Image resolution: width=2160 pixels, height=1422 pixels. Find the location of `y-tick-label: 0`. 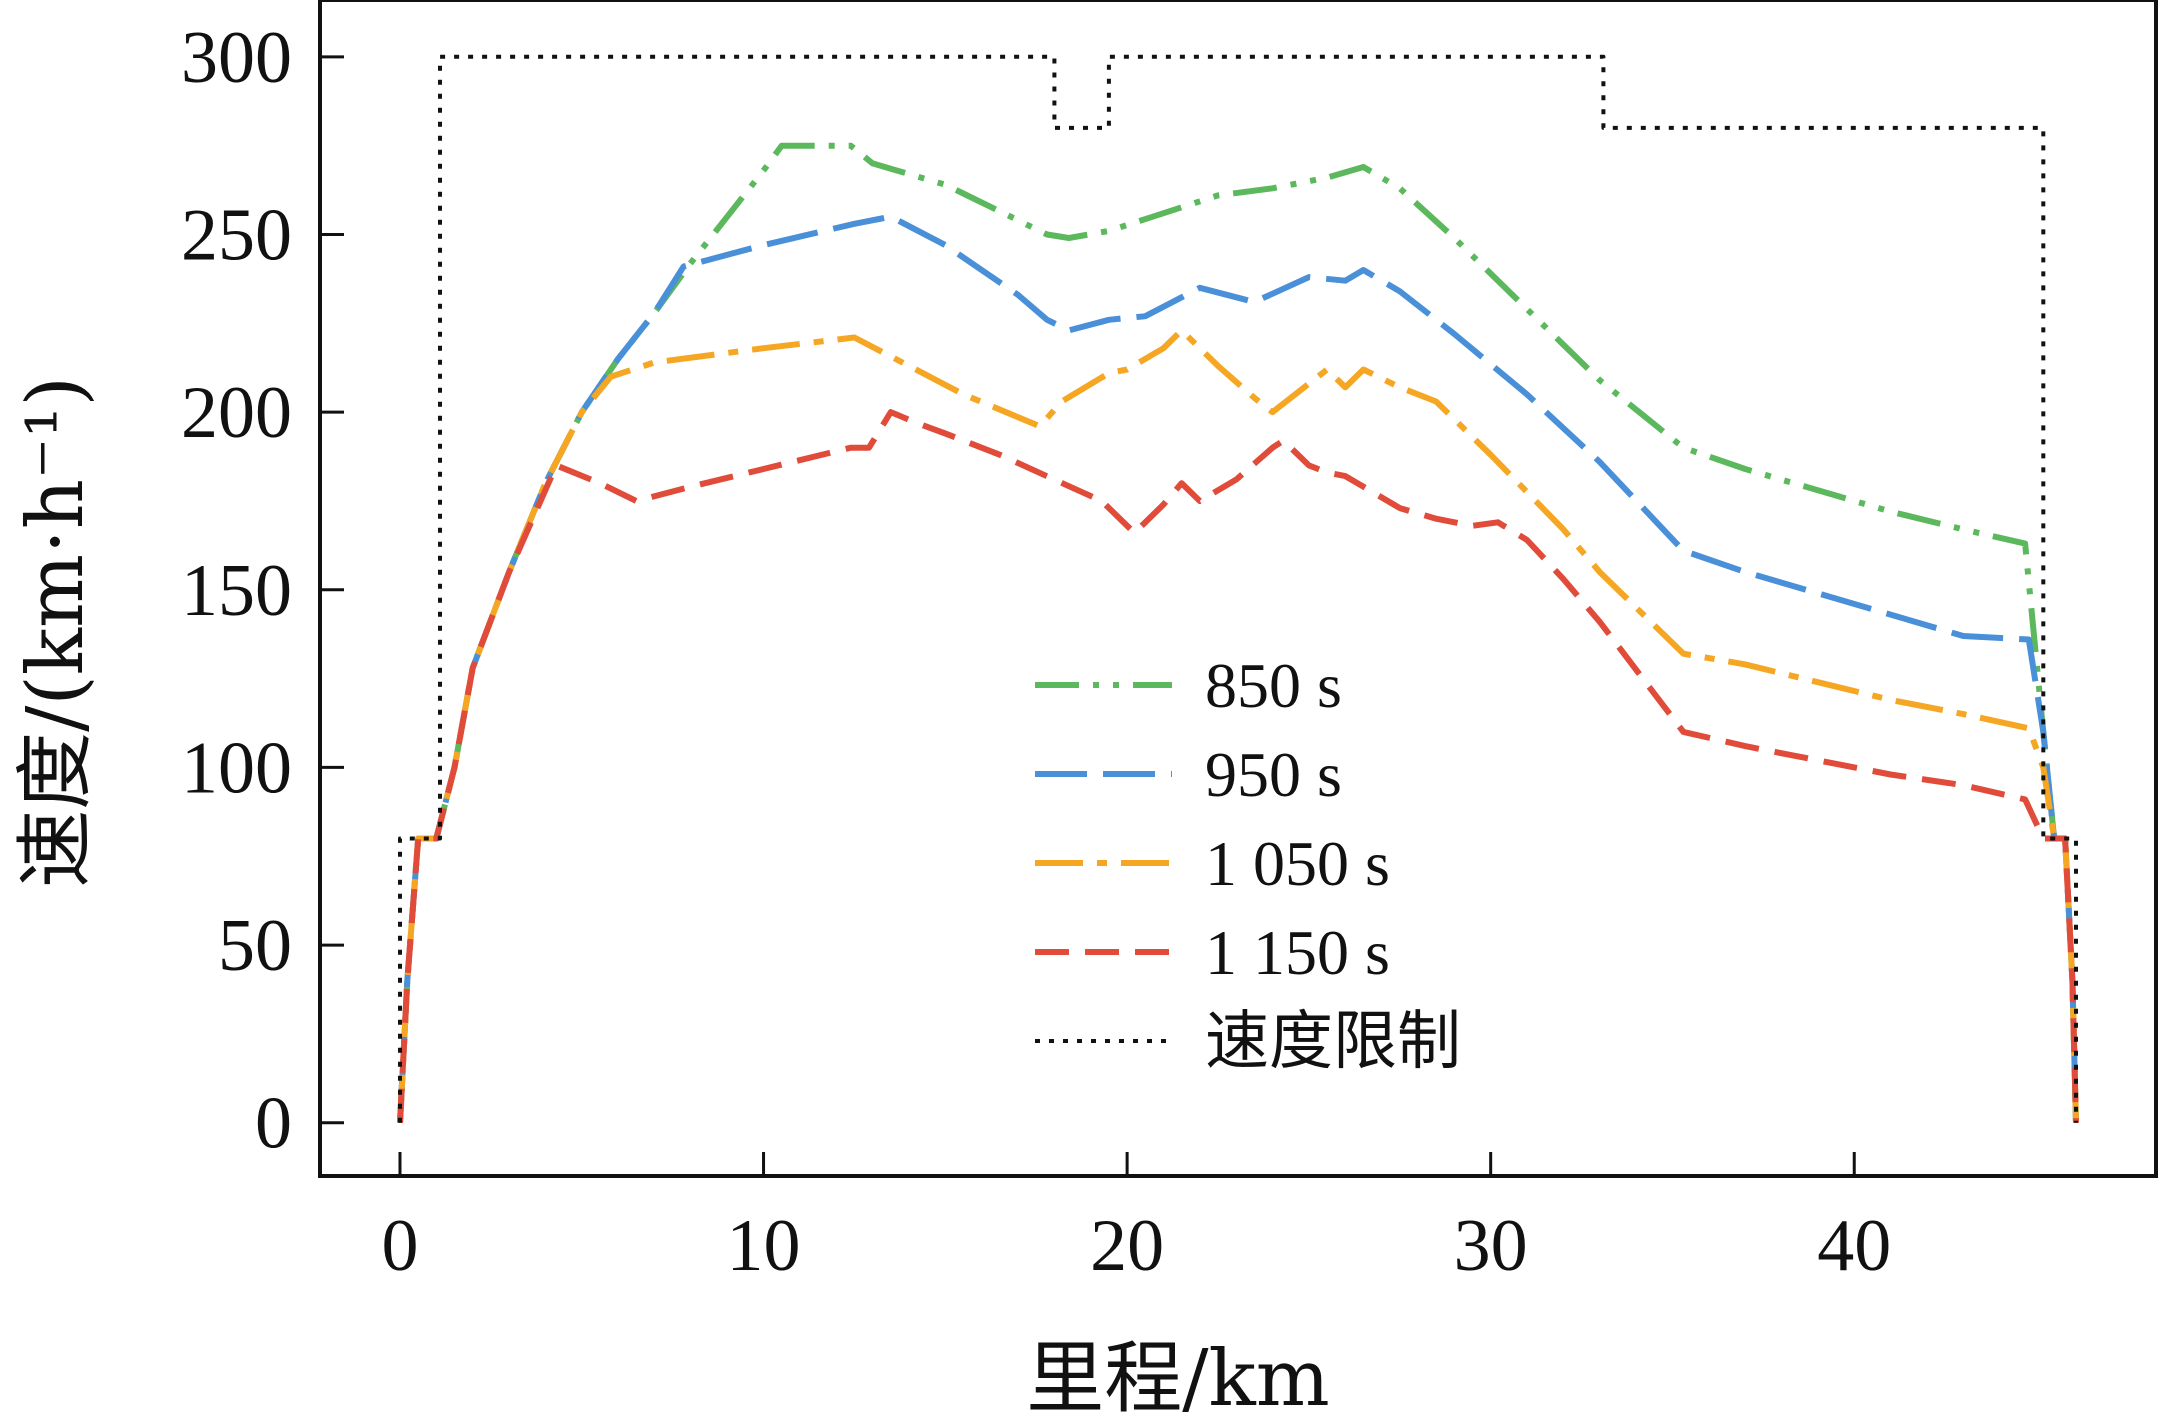

y-tick-label: 0 is located at coordinates (273, 1124).